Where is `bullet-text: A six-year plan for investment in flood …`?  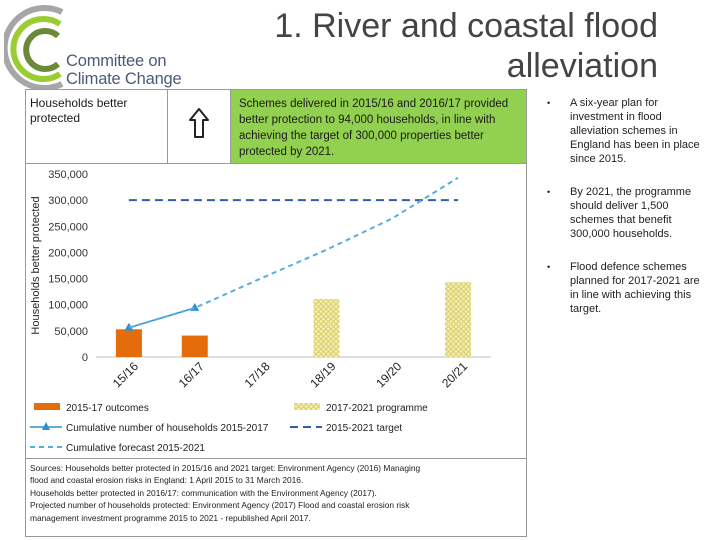
bullet-text: A six-year plan for investment in flood … is located at coordinates (635, 131).